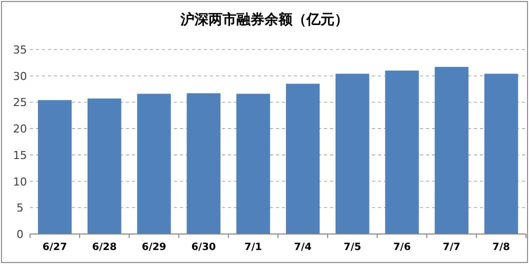 The width and height of the screenshot is (529, 264). I want to click on x-tick-label: 7/8, so click(501, 247).